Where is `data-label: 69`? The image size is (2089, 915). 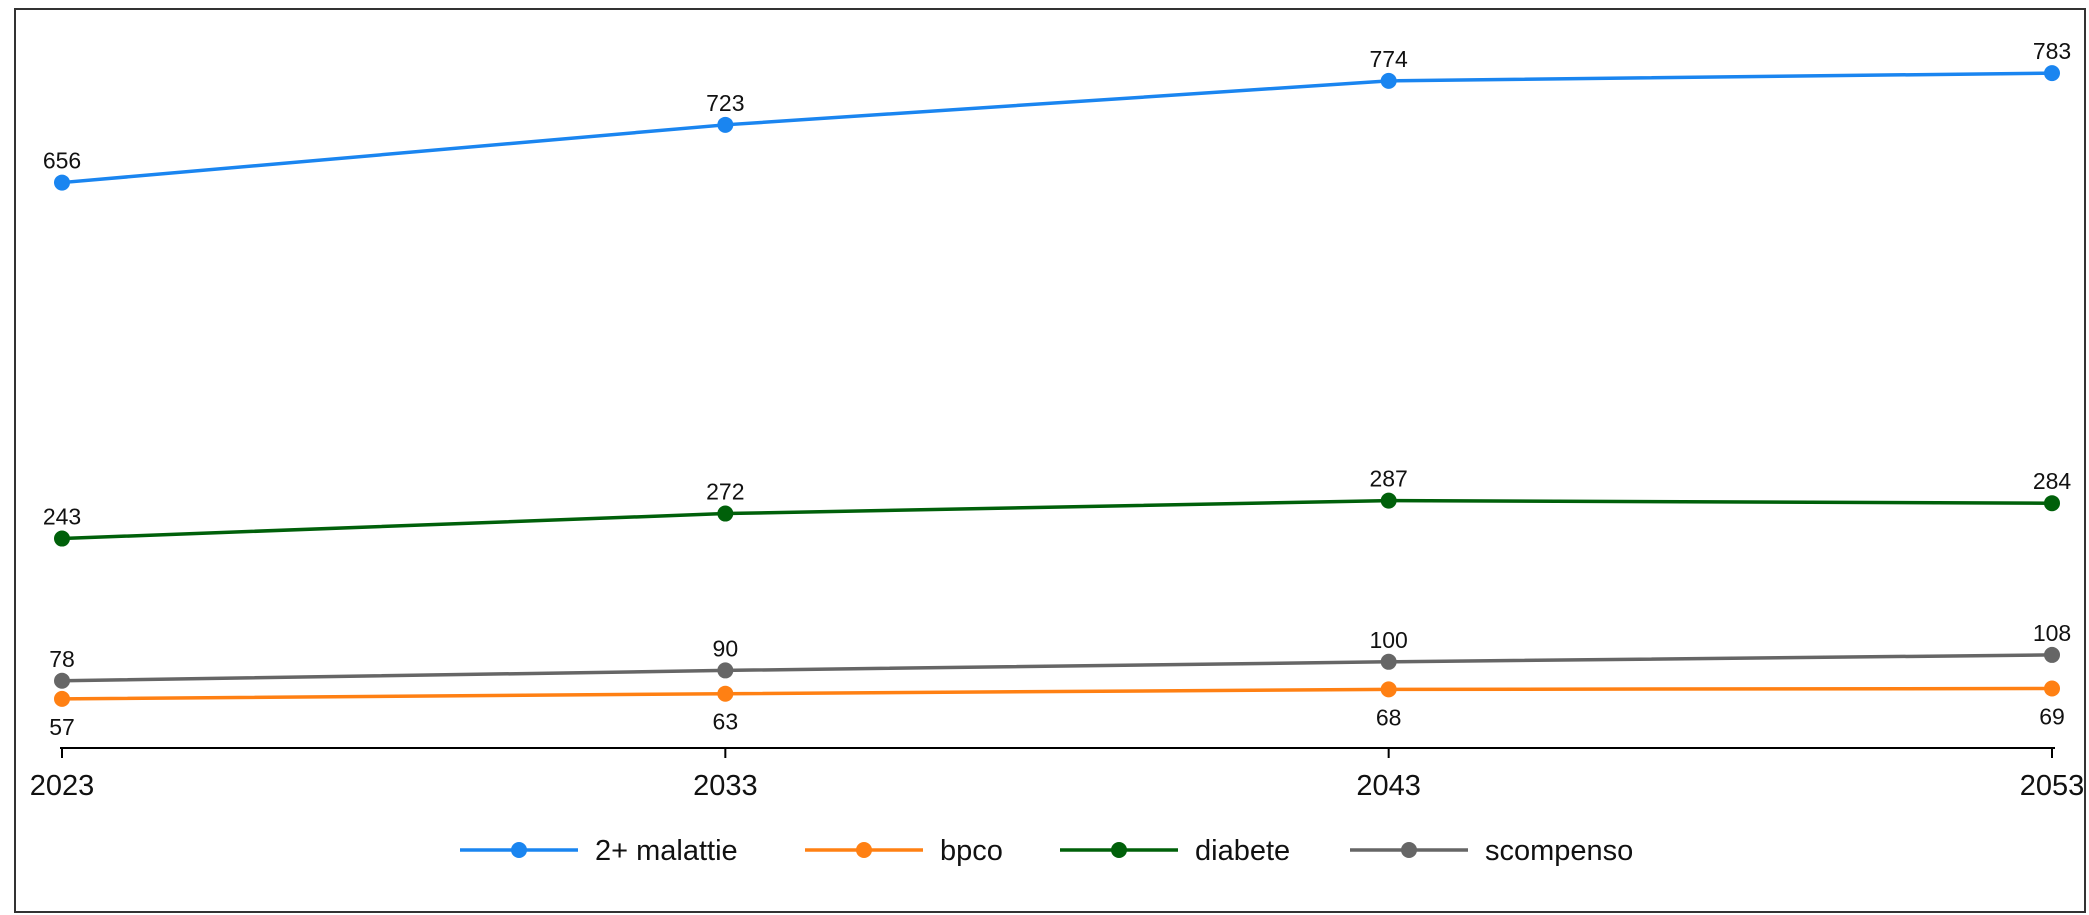
data-label: 69 is located at coordinates (2052, 717).